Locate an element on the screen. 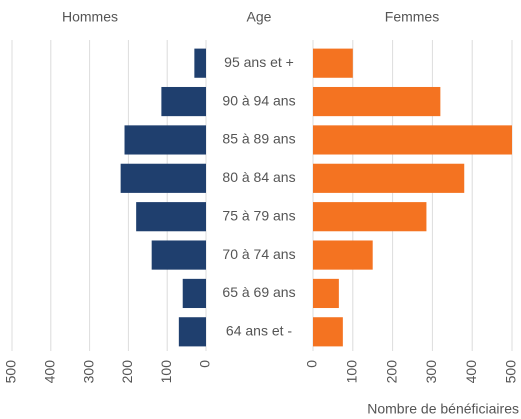 This screenshot has height=419, width=521. category-label: 80 à 84 ans is located at coordinates (258, 177).